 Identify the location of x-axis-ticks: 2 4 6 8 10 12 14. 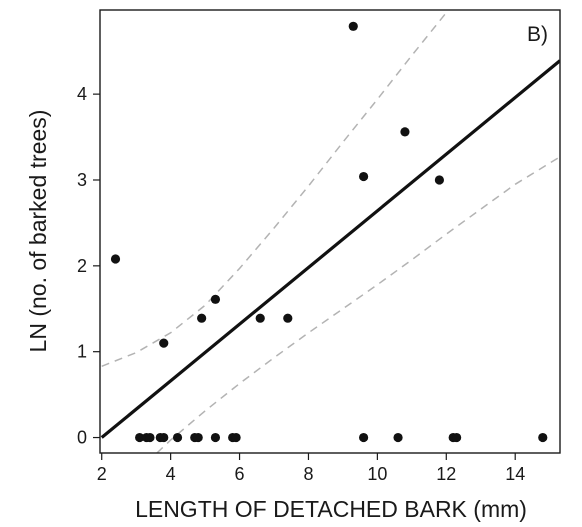
(311, 468).